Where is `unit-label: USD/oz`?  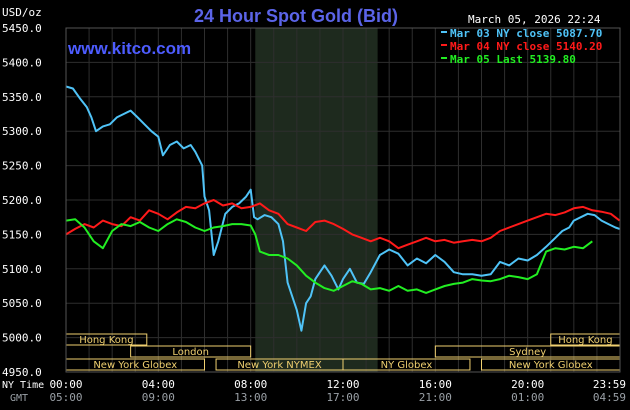
unit-label: USD/oz is located at coordinates (22, 12).